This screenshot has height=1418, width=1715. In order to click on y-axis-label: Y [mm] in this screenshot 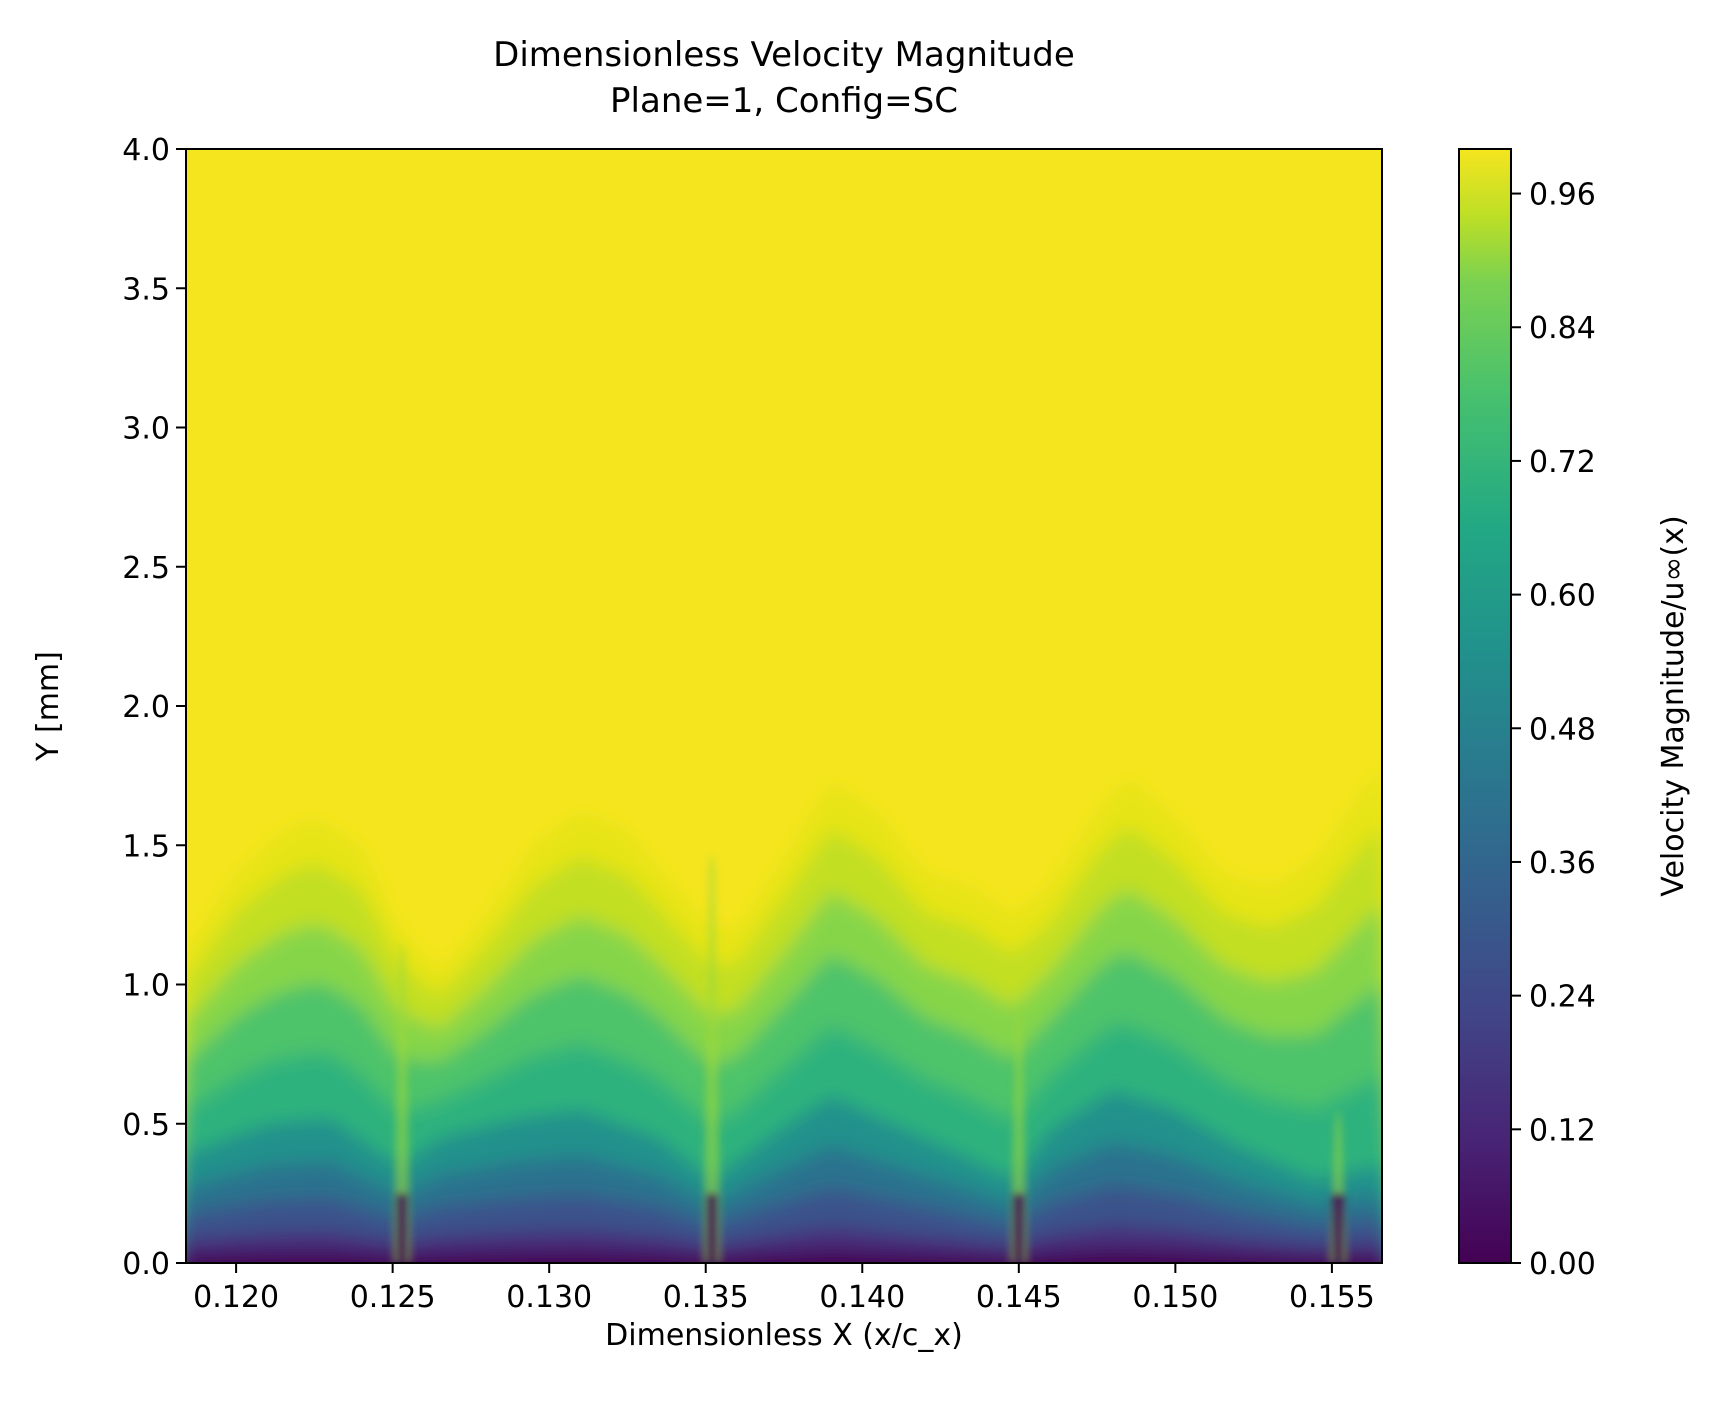, I will do `click(48, 706)`.